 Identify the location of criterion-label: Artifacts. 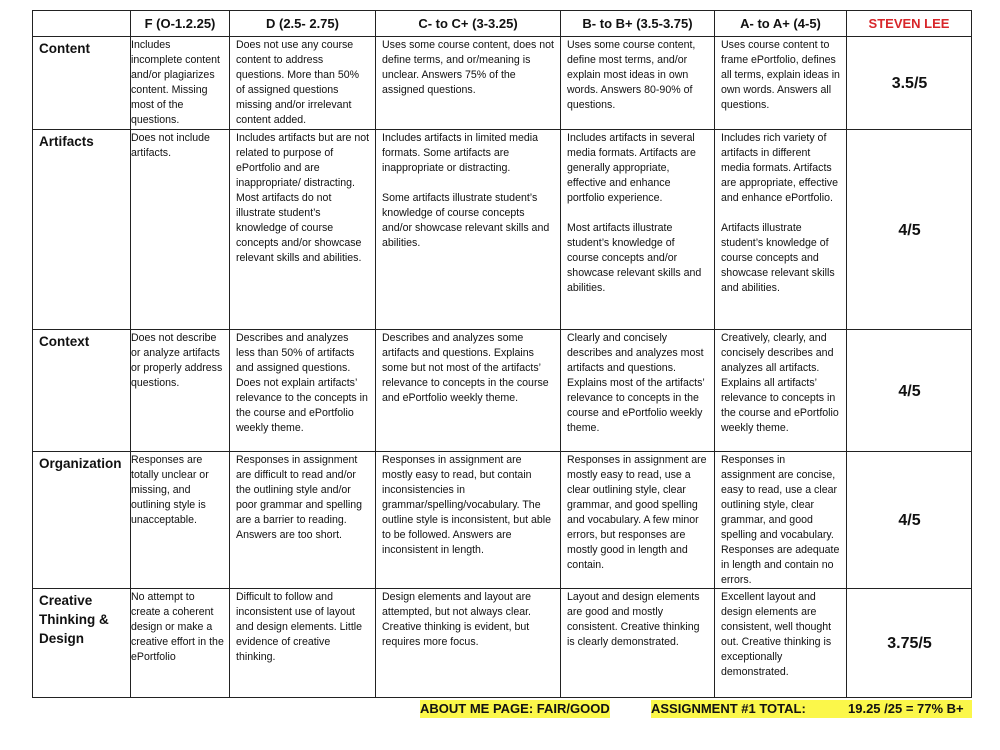
(81, 229).